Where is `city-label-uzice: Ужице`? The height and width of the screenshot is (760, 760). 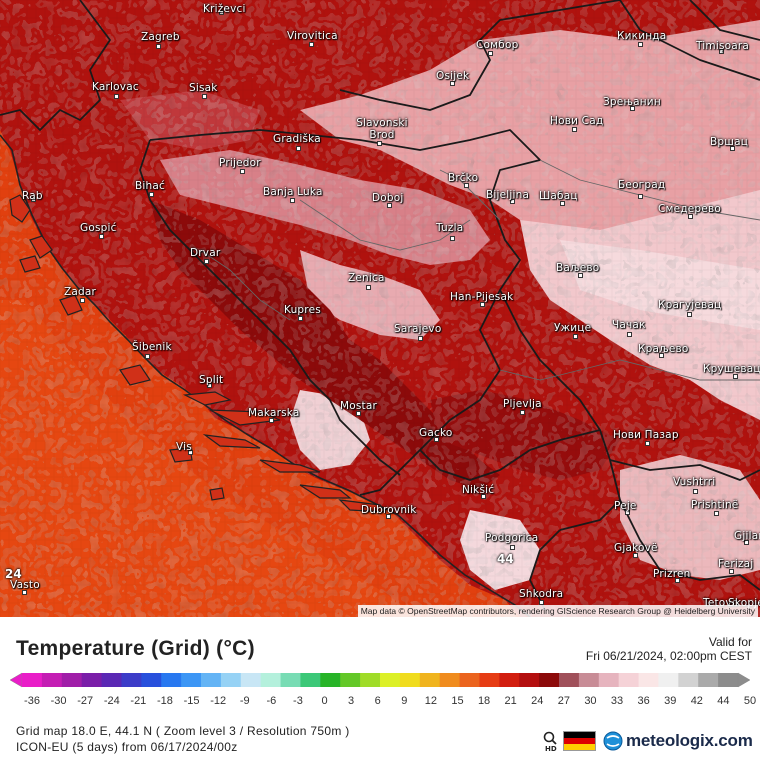 city-label-uzice: Ужице is located at coordinates (573, 328).